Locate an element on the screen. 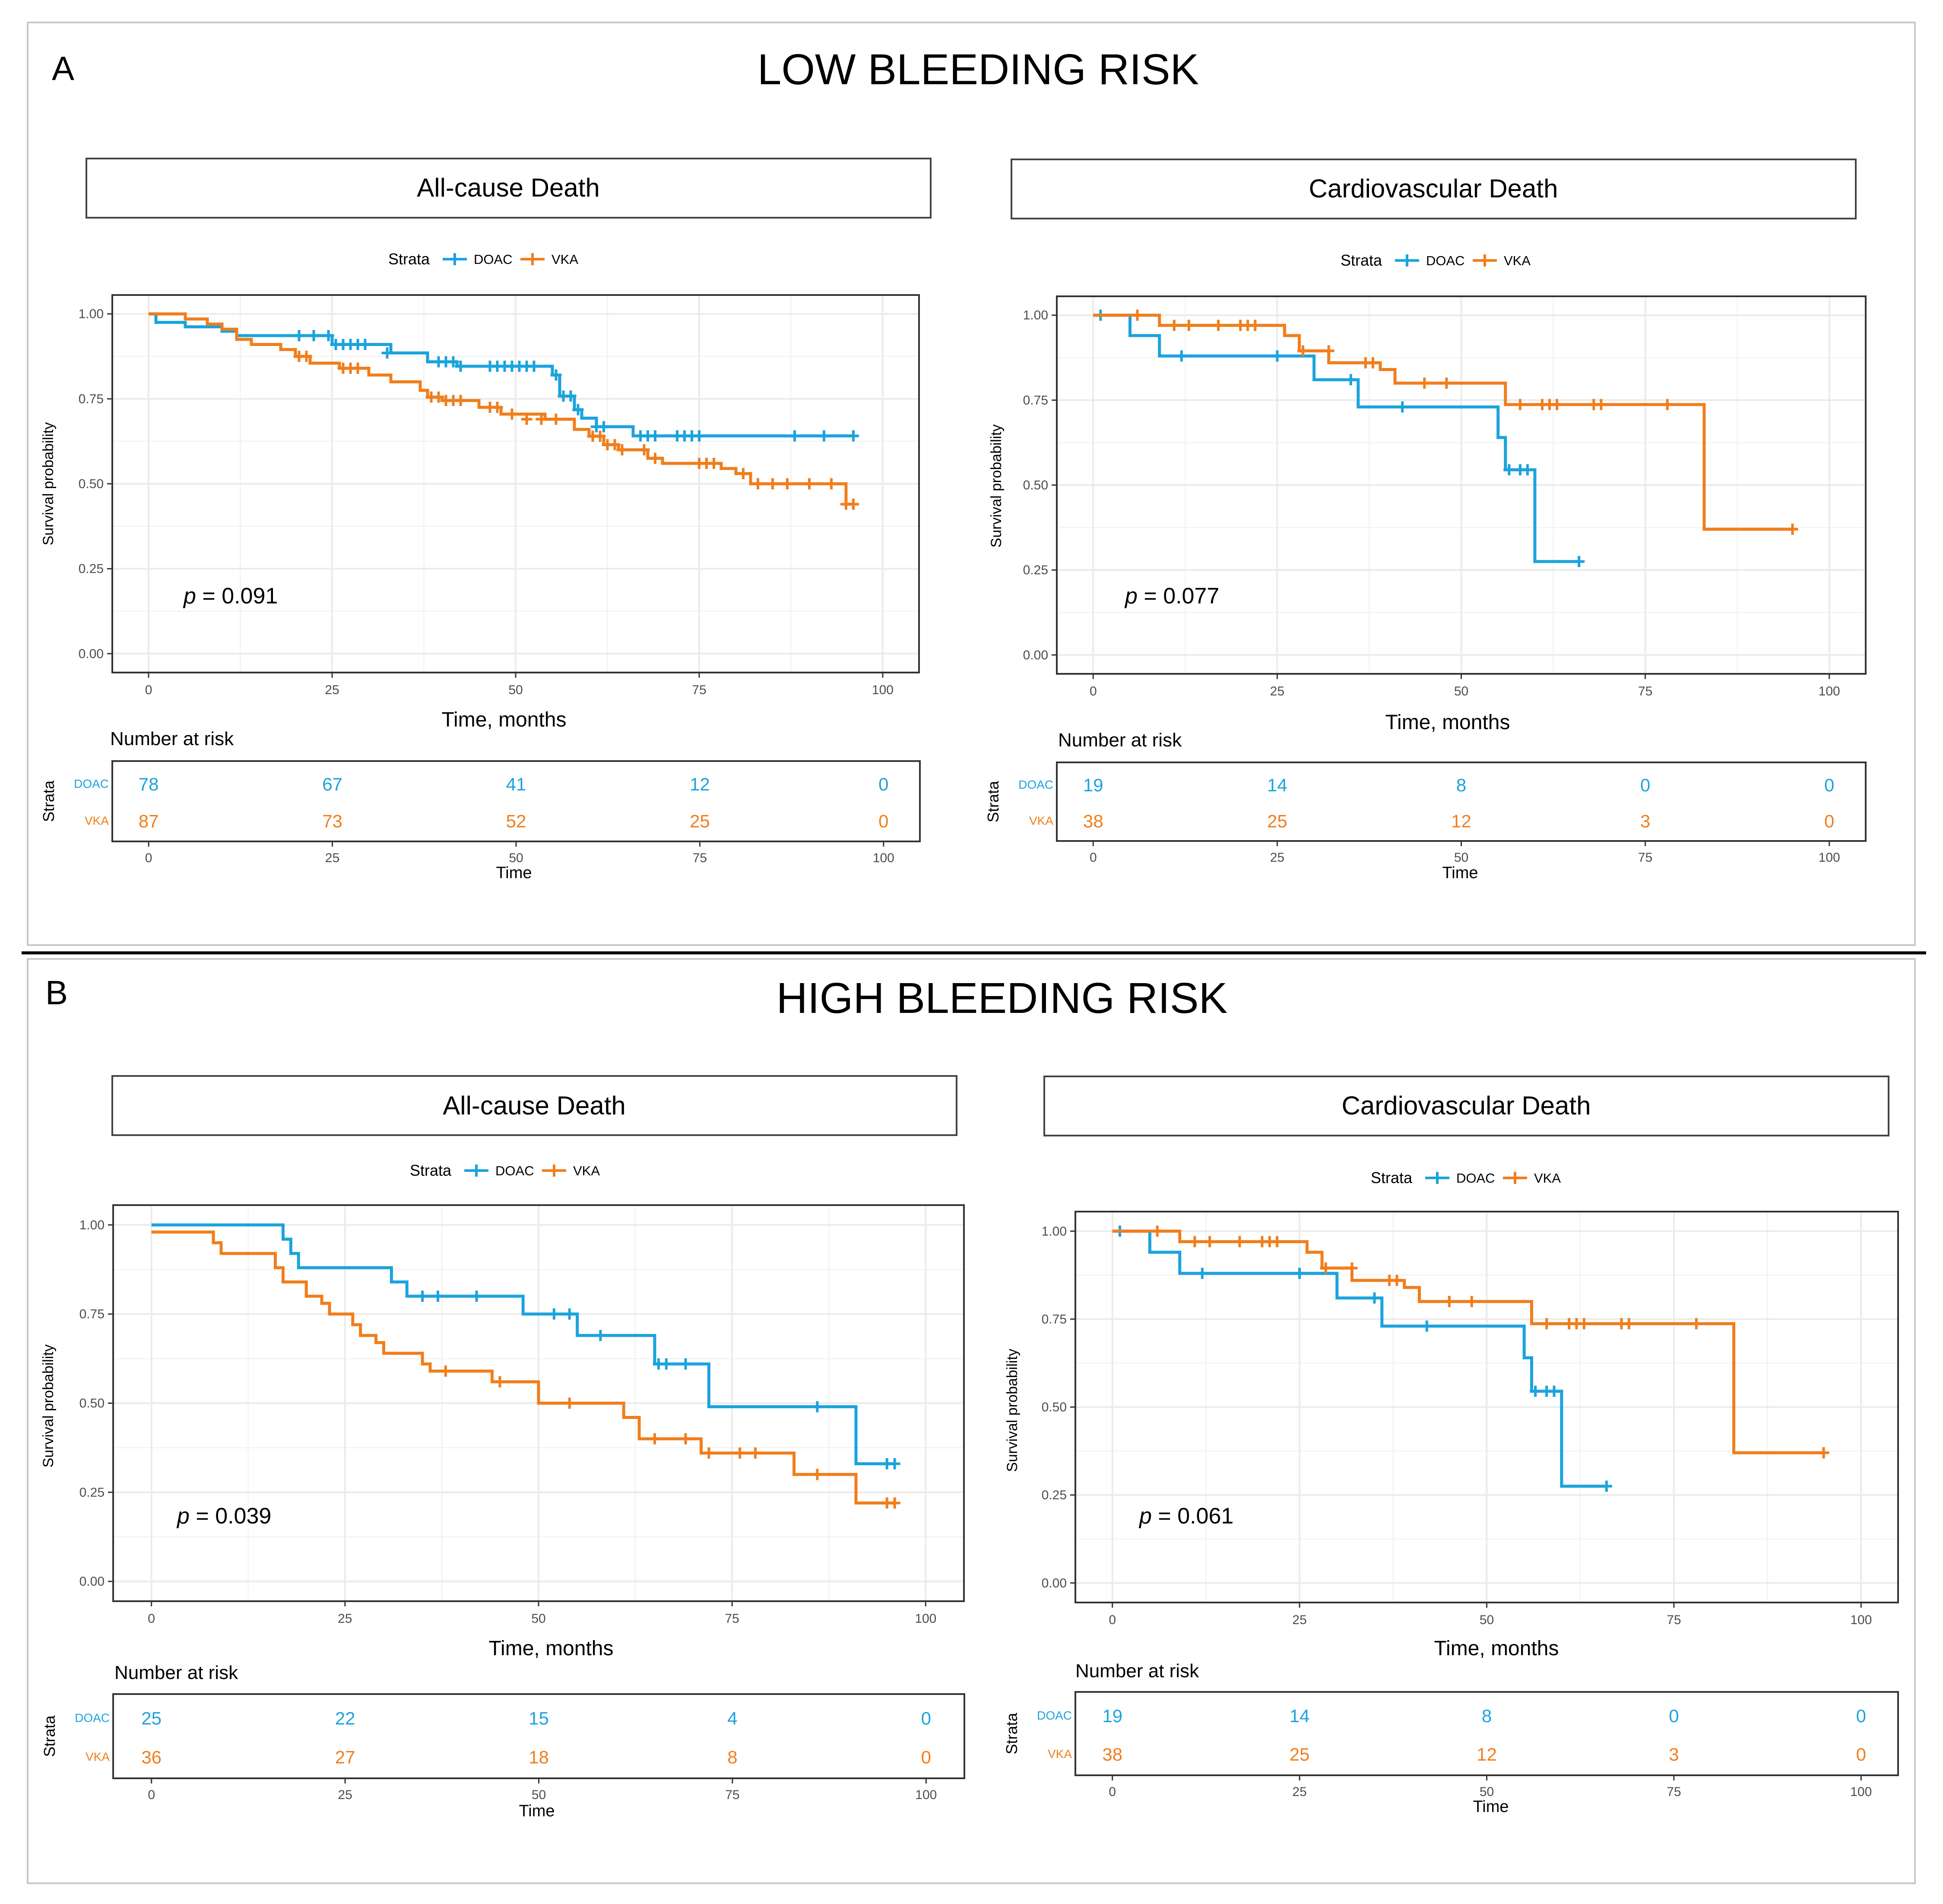 The height and width of the screenshot is (1904, 1943). y-tick-label: 1.00 is located at coordinates (92, 1225).